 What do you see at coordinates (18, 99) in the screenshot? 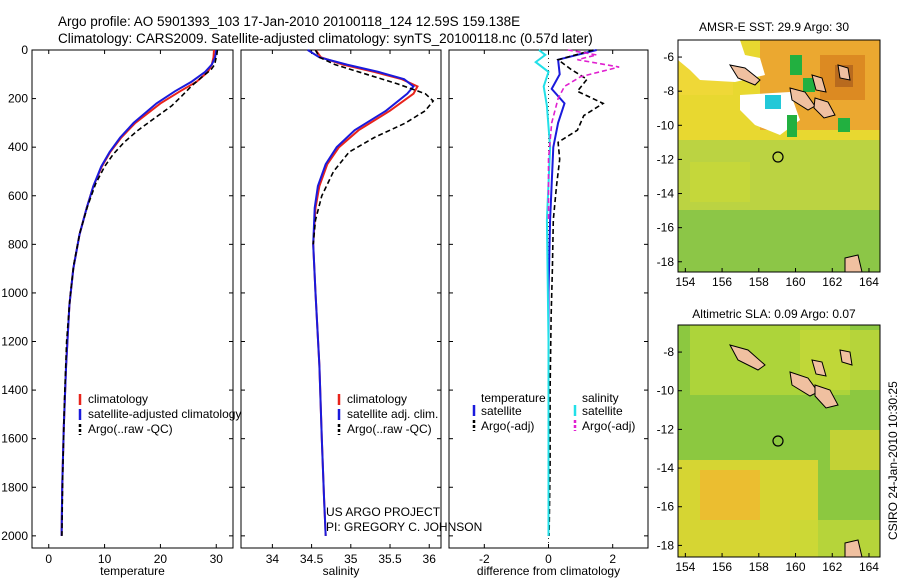
I see `y-tick-label: 200` at bounding box center [18, 99].